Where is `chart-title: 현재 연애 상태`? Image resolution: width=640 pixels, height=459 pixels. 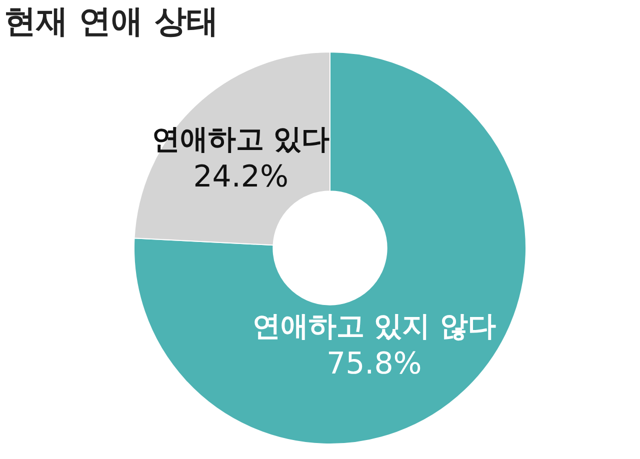 chart-title: 현재 연애 상태 is located at coordinates (111, 21).